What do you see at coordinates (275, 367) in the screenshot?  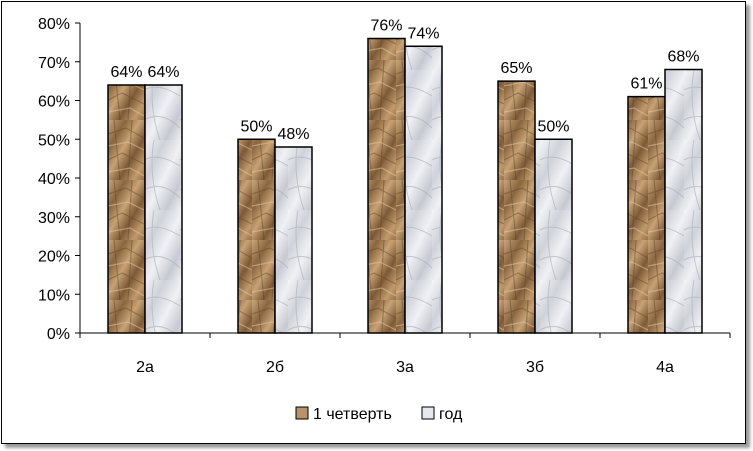 I see `x-tick-label: 2б` at bounding box center [275, 367].